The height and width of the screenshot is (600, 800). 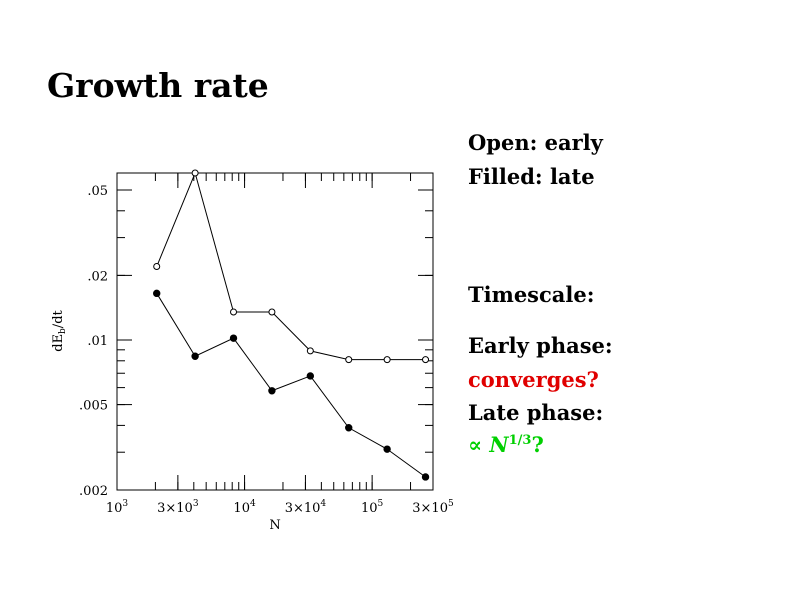 I want to click on y-axis-label: dEb/dt, so click(x=59, y=330).